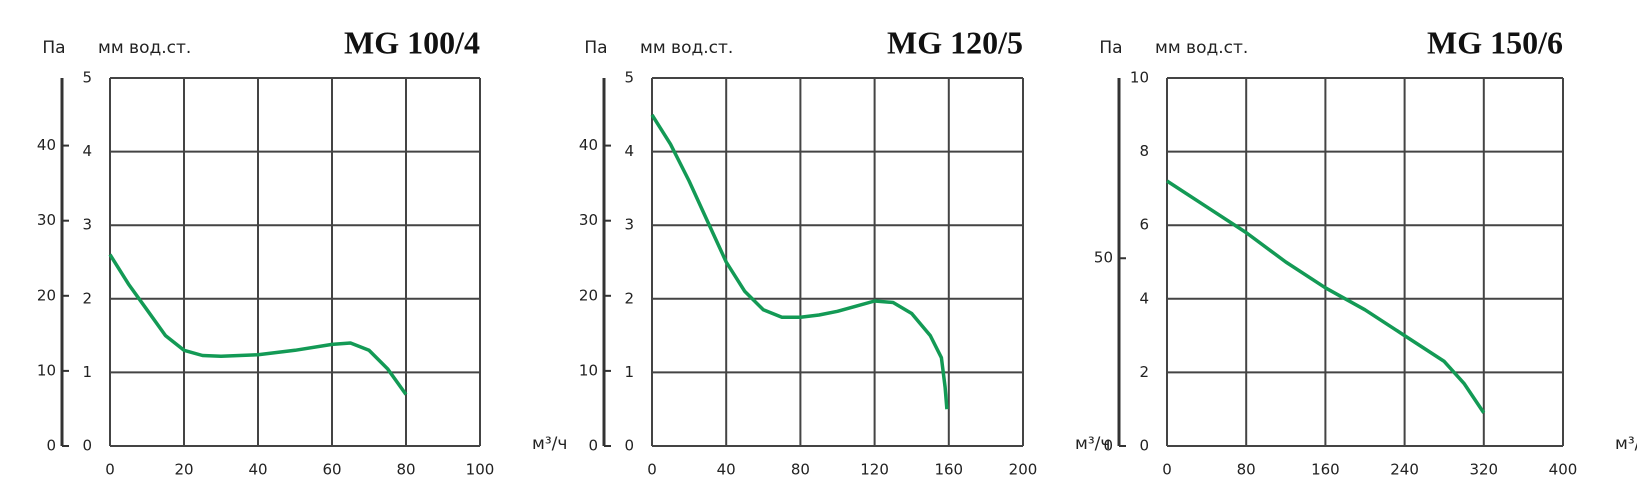 The height and width of the screenshot is (497, 1637). What do you see at coordinates (874, 470) in the screenshot?
I see `x-tick-label: 120` at bounding box center [874, 470].